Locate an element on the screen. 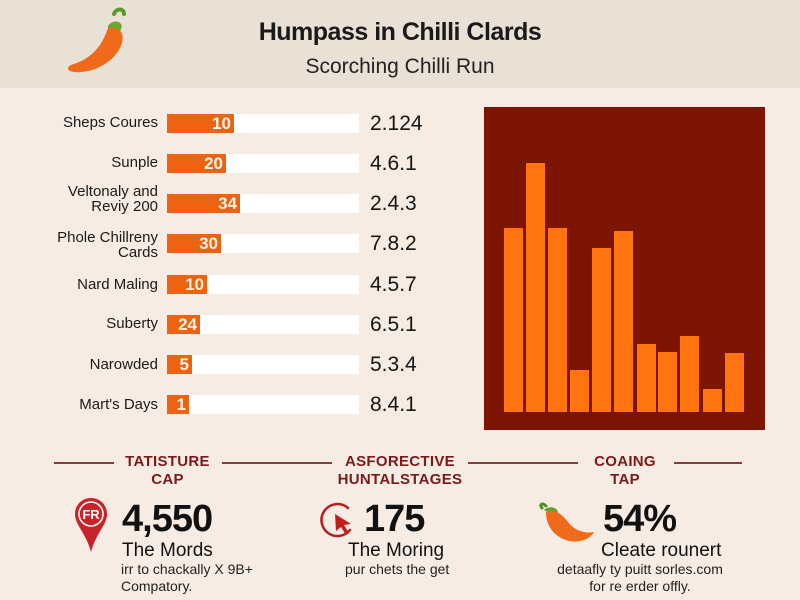 Image resolution: width=800 pixels, height=600 pixels. bar-row: Suberty 24 6.5.1 is located at coordinates (250, 333).